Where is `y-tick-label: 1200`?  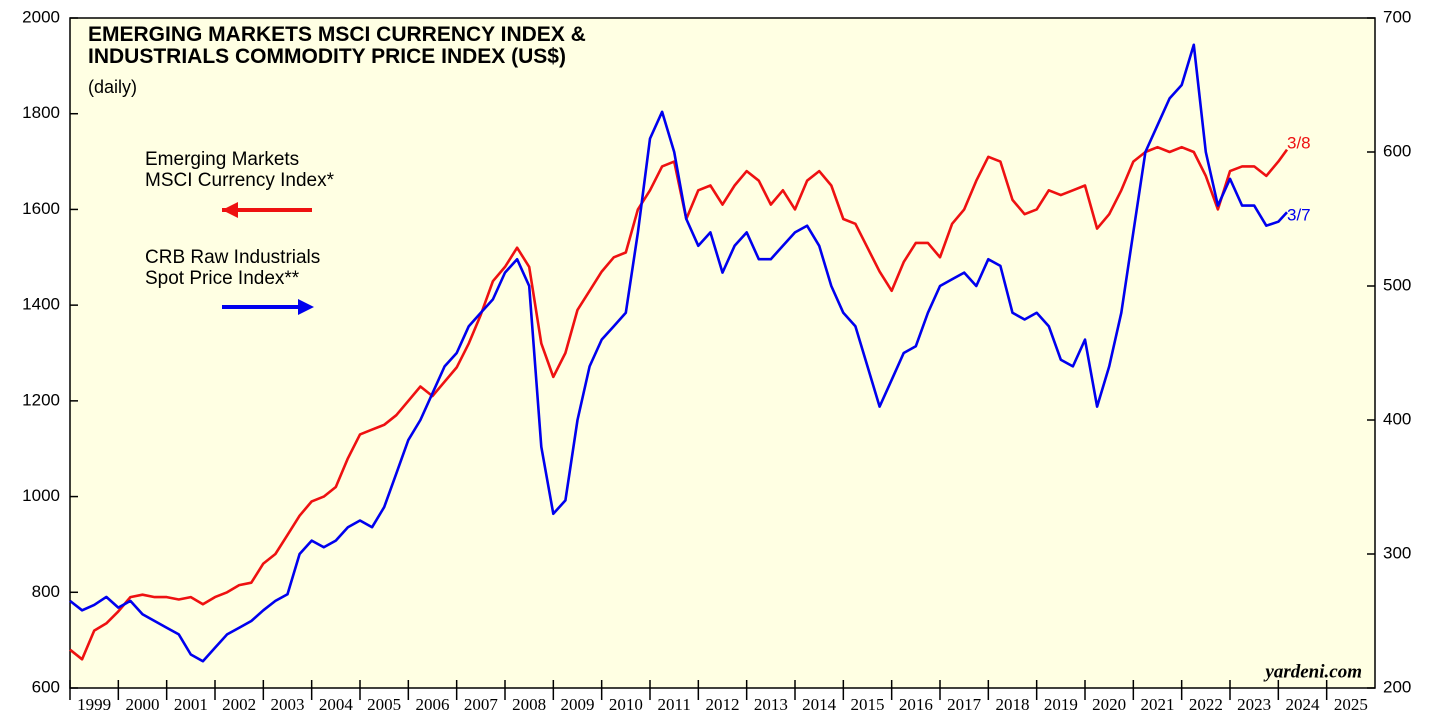 y-tick-label: 1200 is located at coordinates (41, 399).